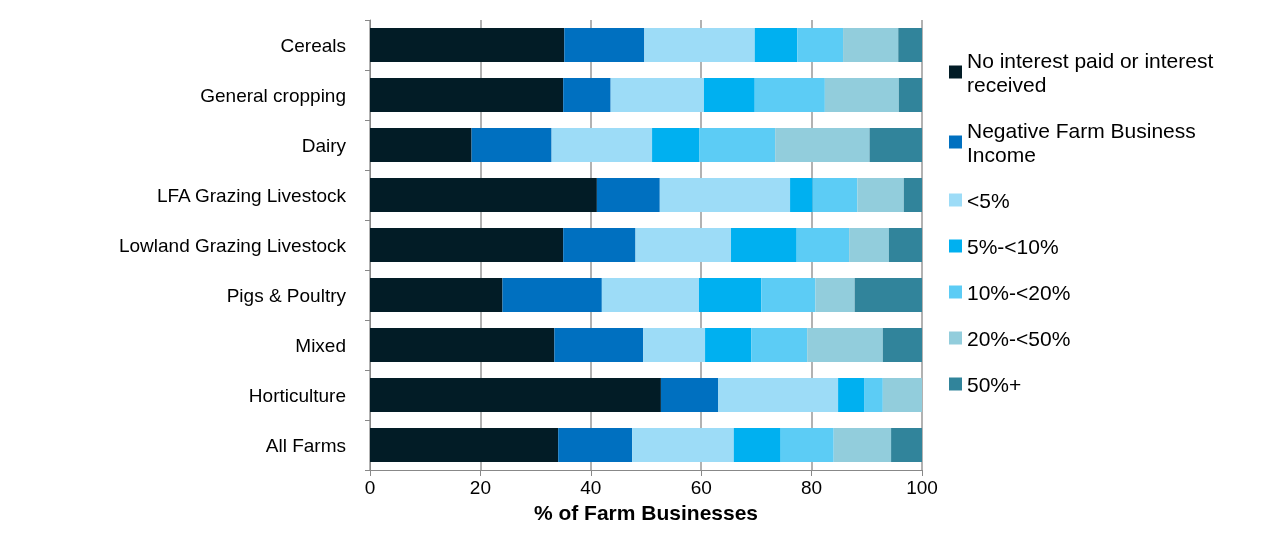 Image resolution: width=1263 pixels, height=547 pixels. What do you see at coordinates (305, 445) in the screenshot?
I see `y-tick-label: All Farms` at bounding box center [305, 445].